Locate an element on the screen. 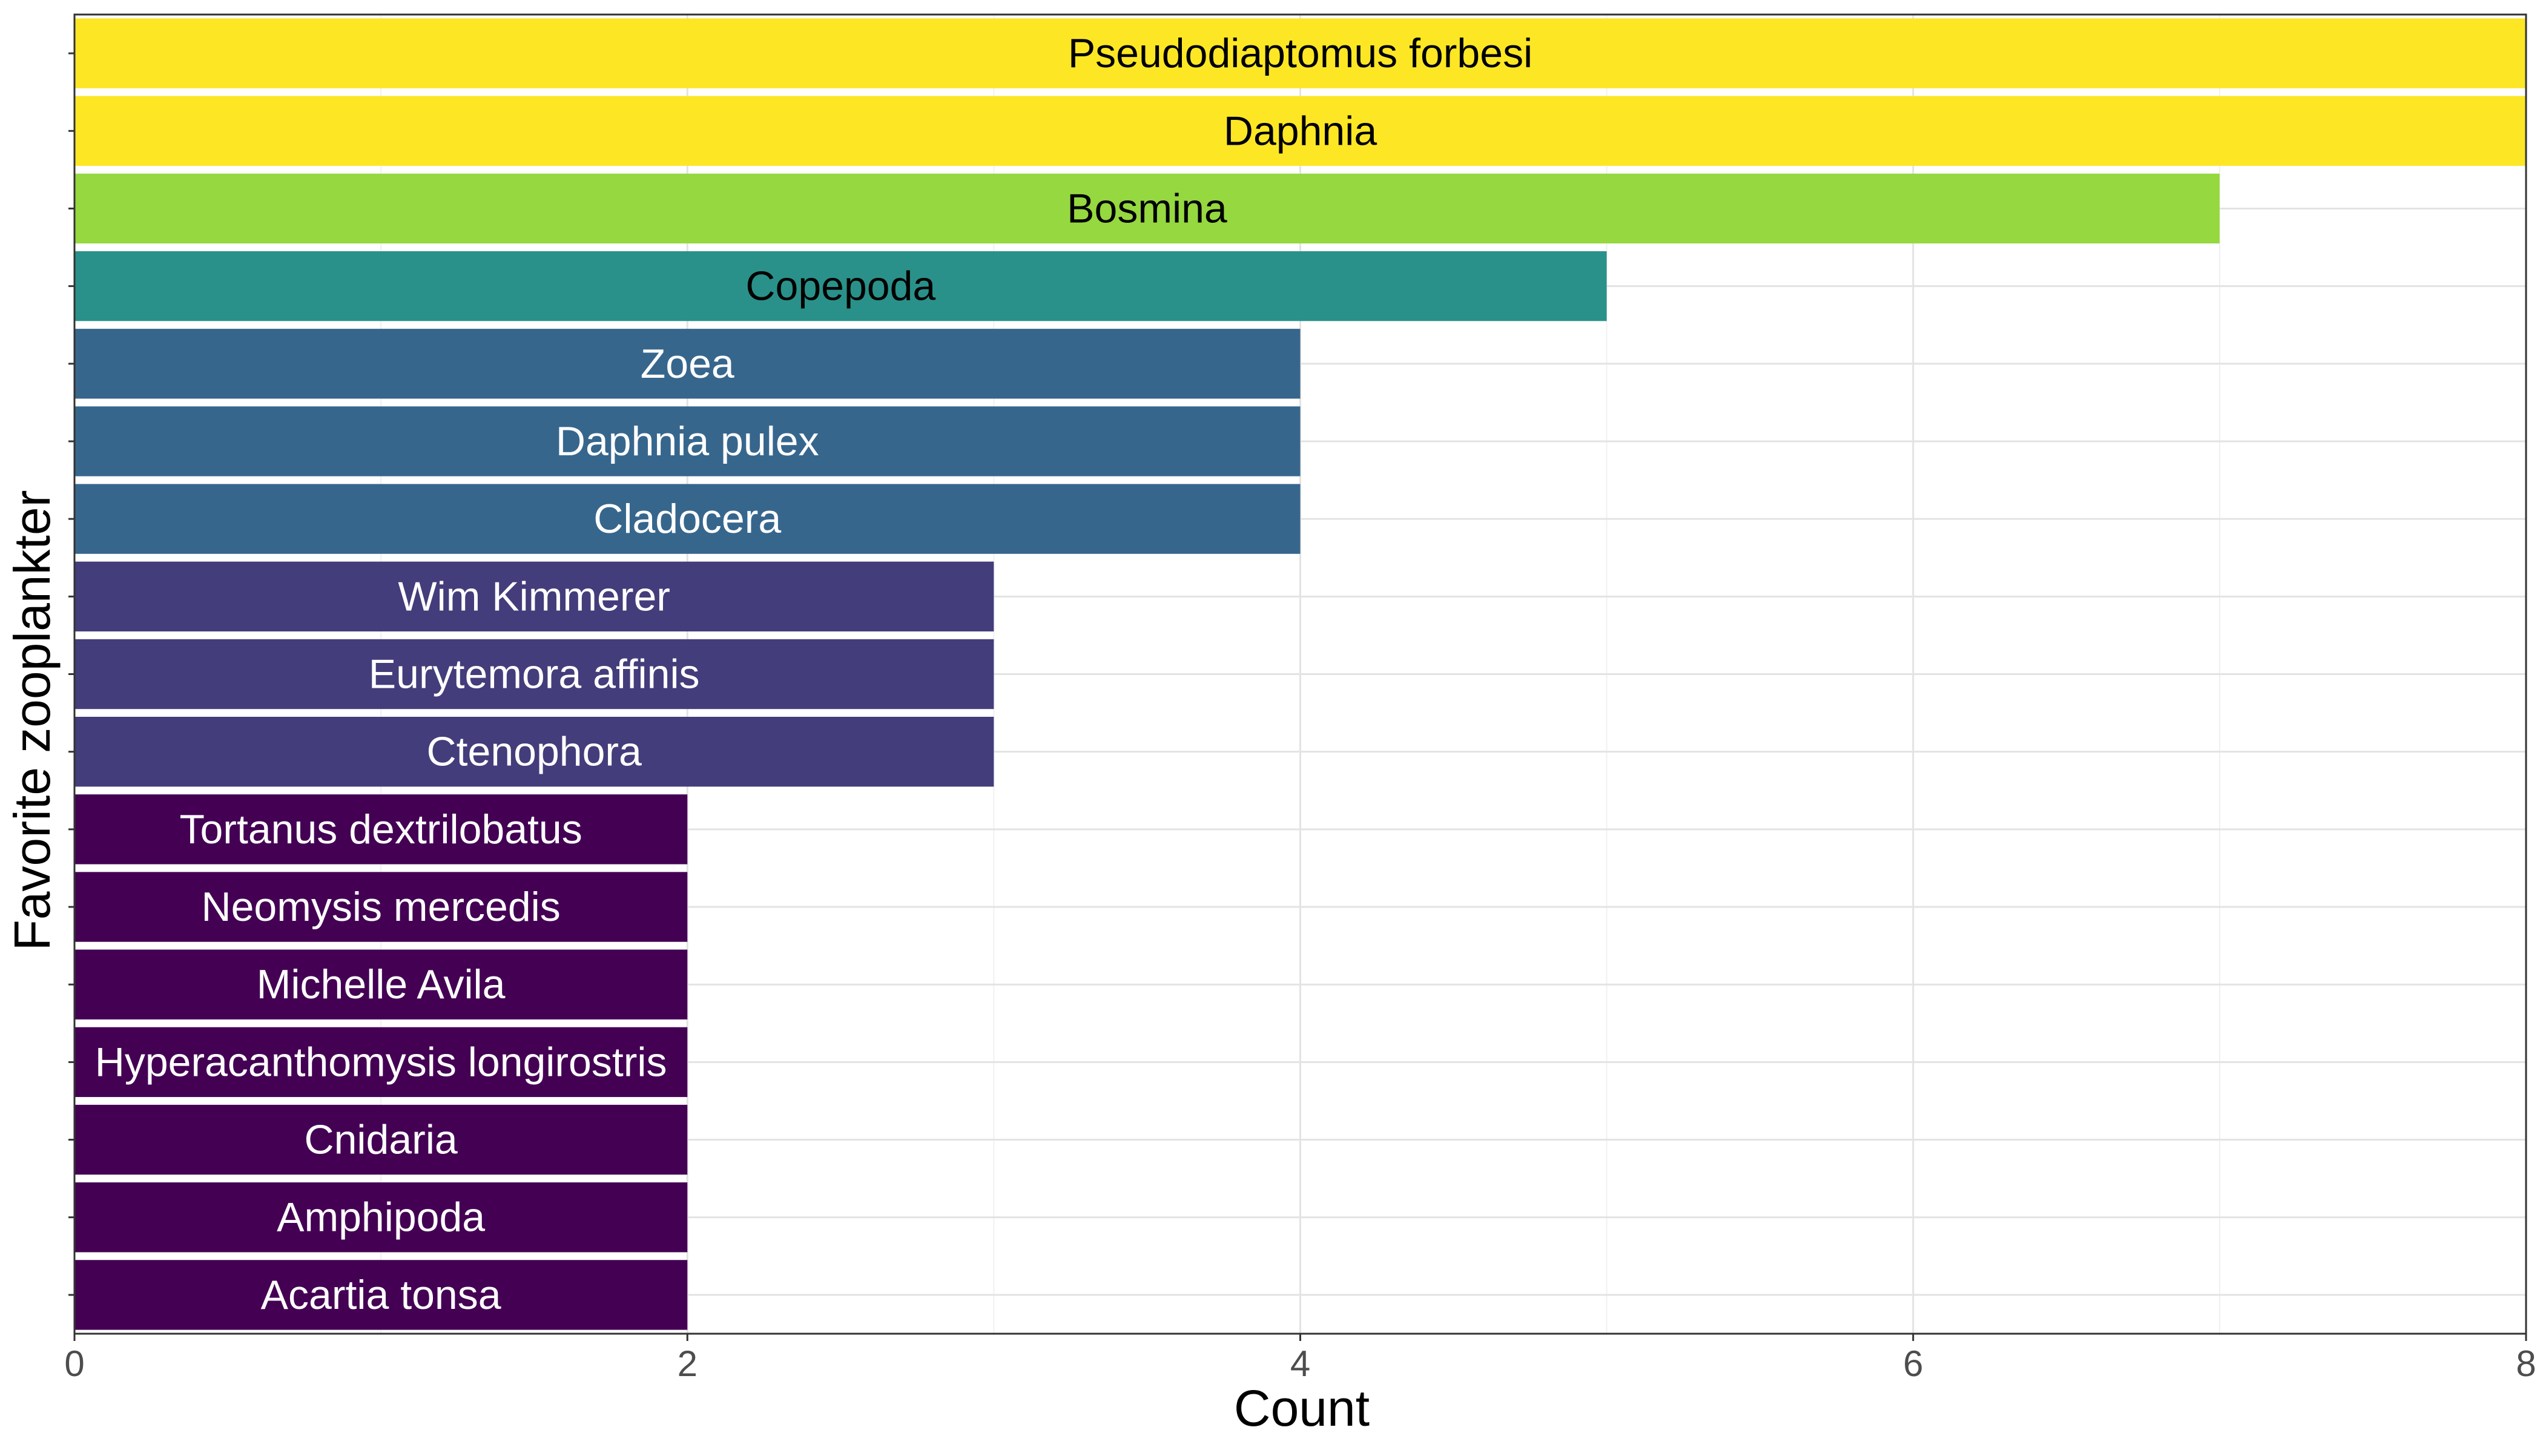 The height and width of the screenshot is (1456, 2543). bar-label: Cnidaria is located at coordinates (381, 1140).